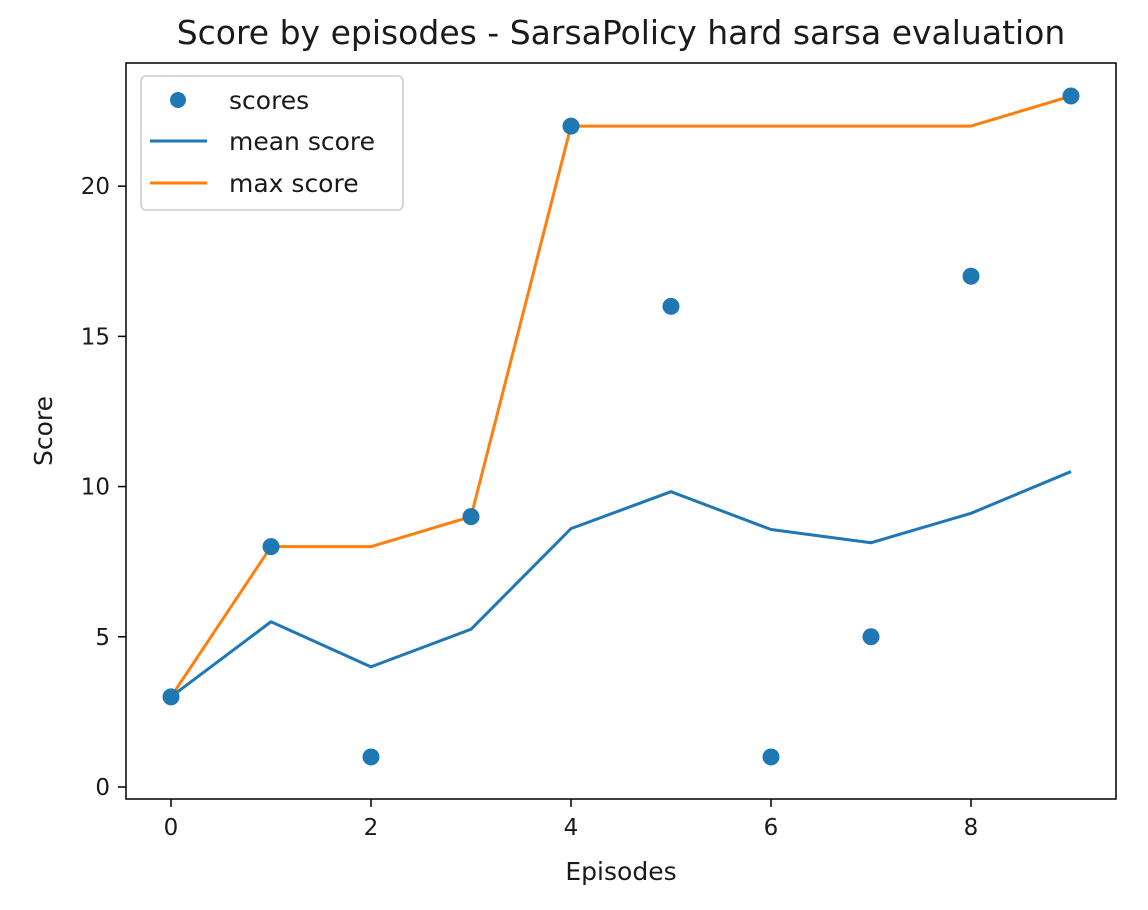  What do you see at coordinates (302, 141) in the screenshot?
I see `legend-mean-score-label: mean score` at bounding box center [302, 141].